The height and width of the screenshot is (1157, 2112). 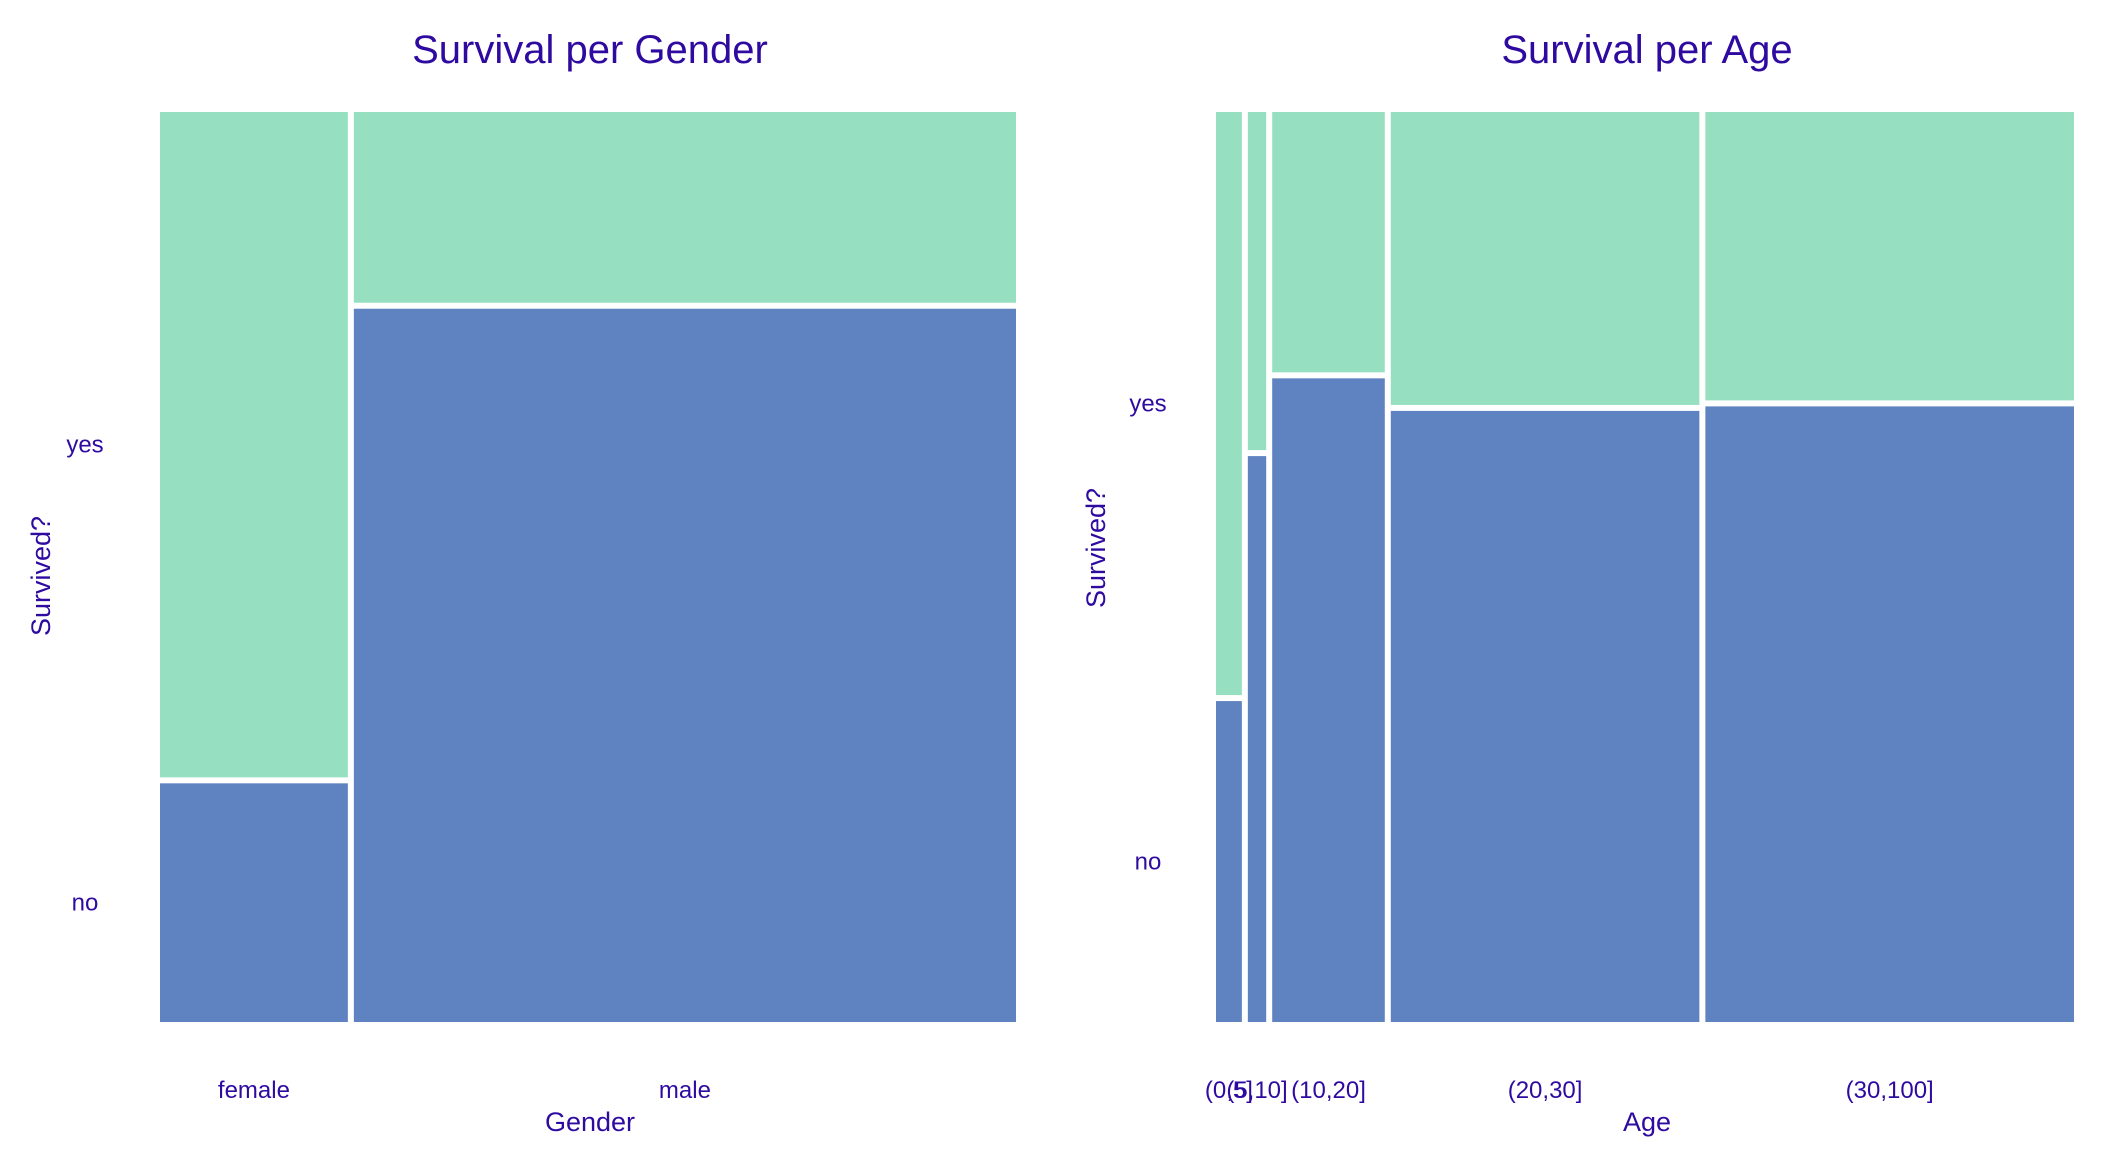 I want to click on cell-10-20-no, so click(x=1328, y=700).